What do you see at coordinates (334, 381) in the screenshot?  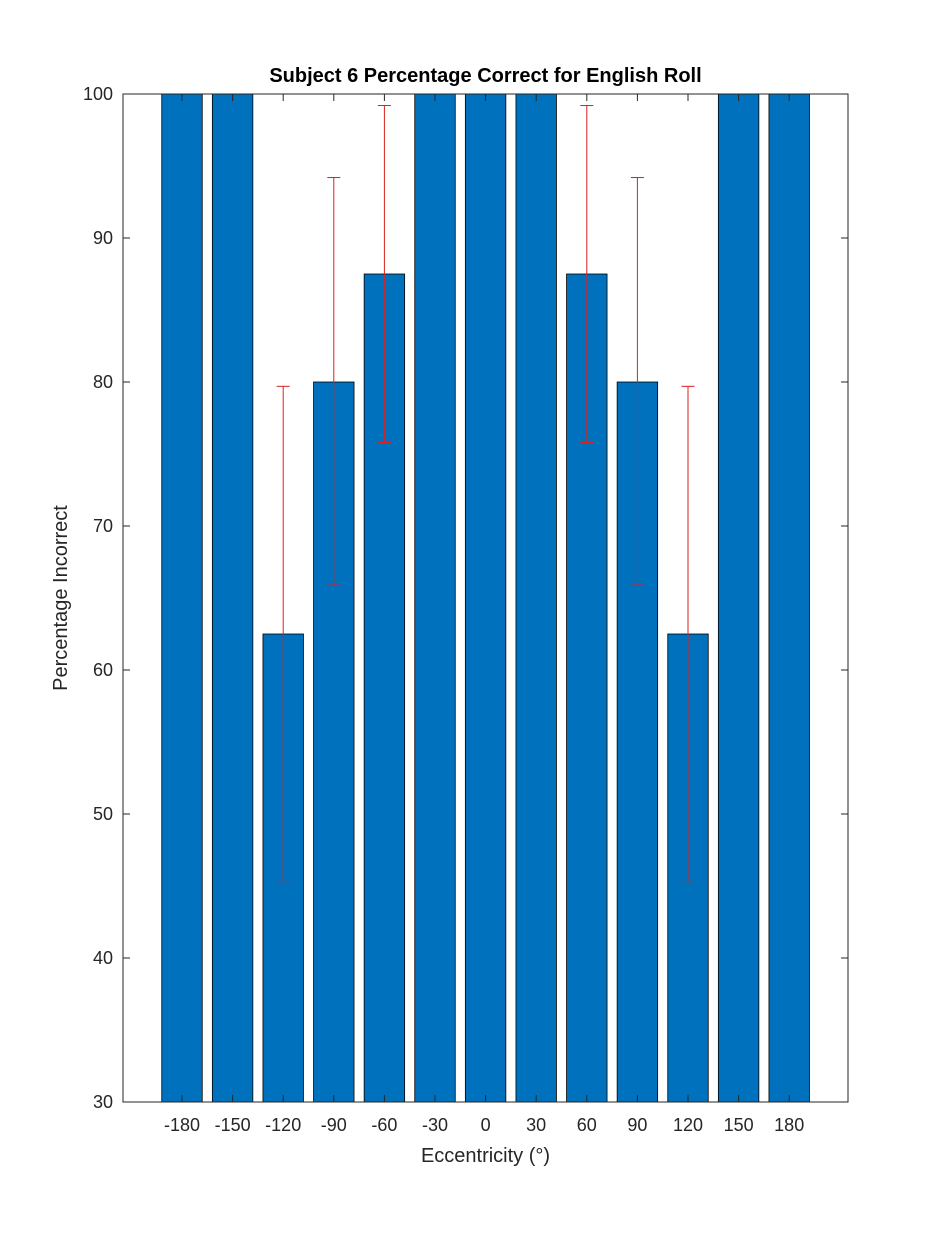 I see `error-bar--90` at bounding box center [334, 381].